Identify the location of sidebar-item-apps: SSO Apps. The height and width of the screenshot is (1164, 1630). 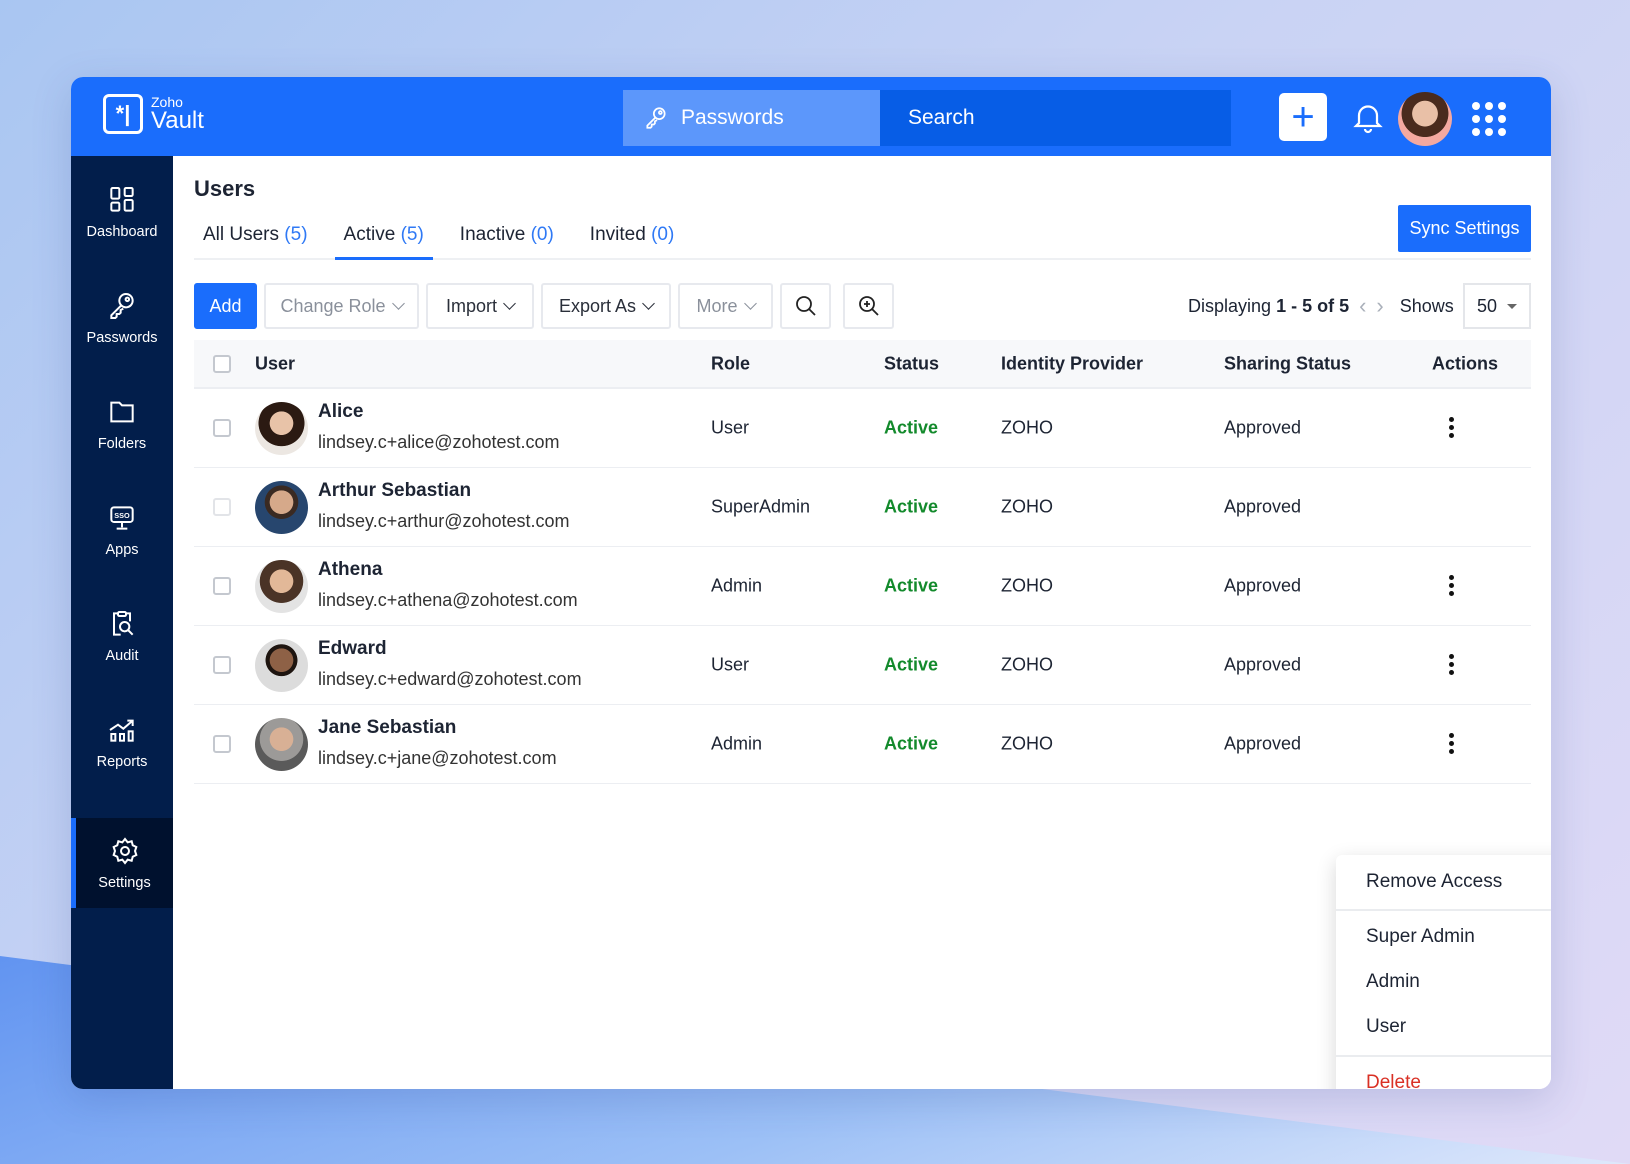
(122, 530).